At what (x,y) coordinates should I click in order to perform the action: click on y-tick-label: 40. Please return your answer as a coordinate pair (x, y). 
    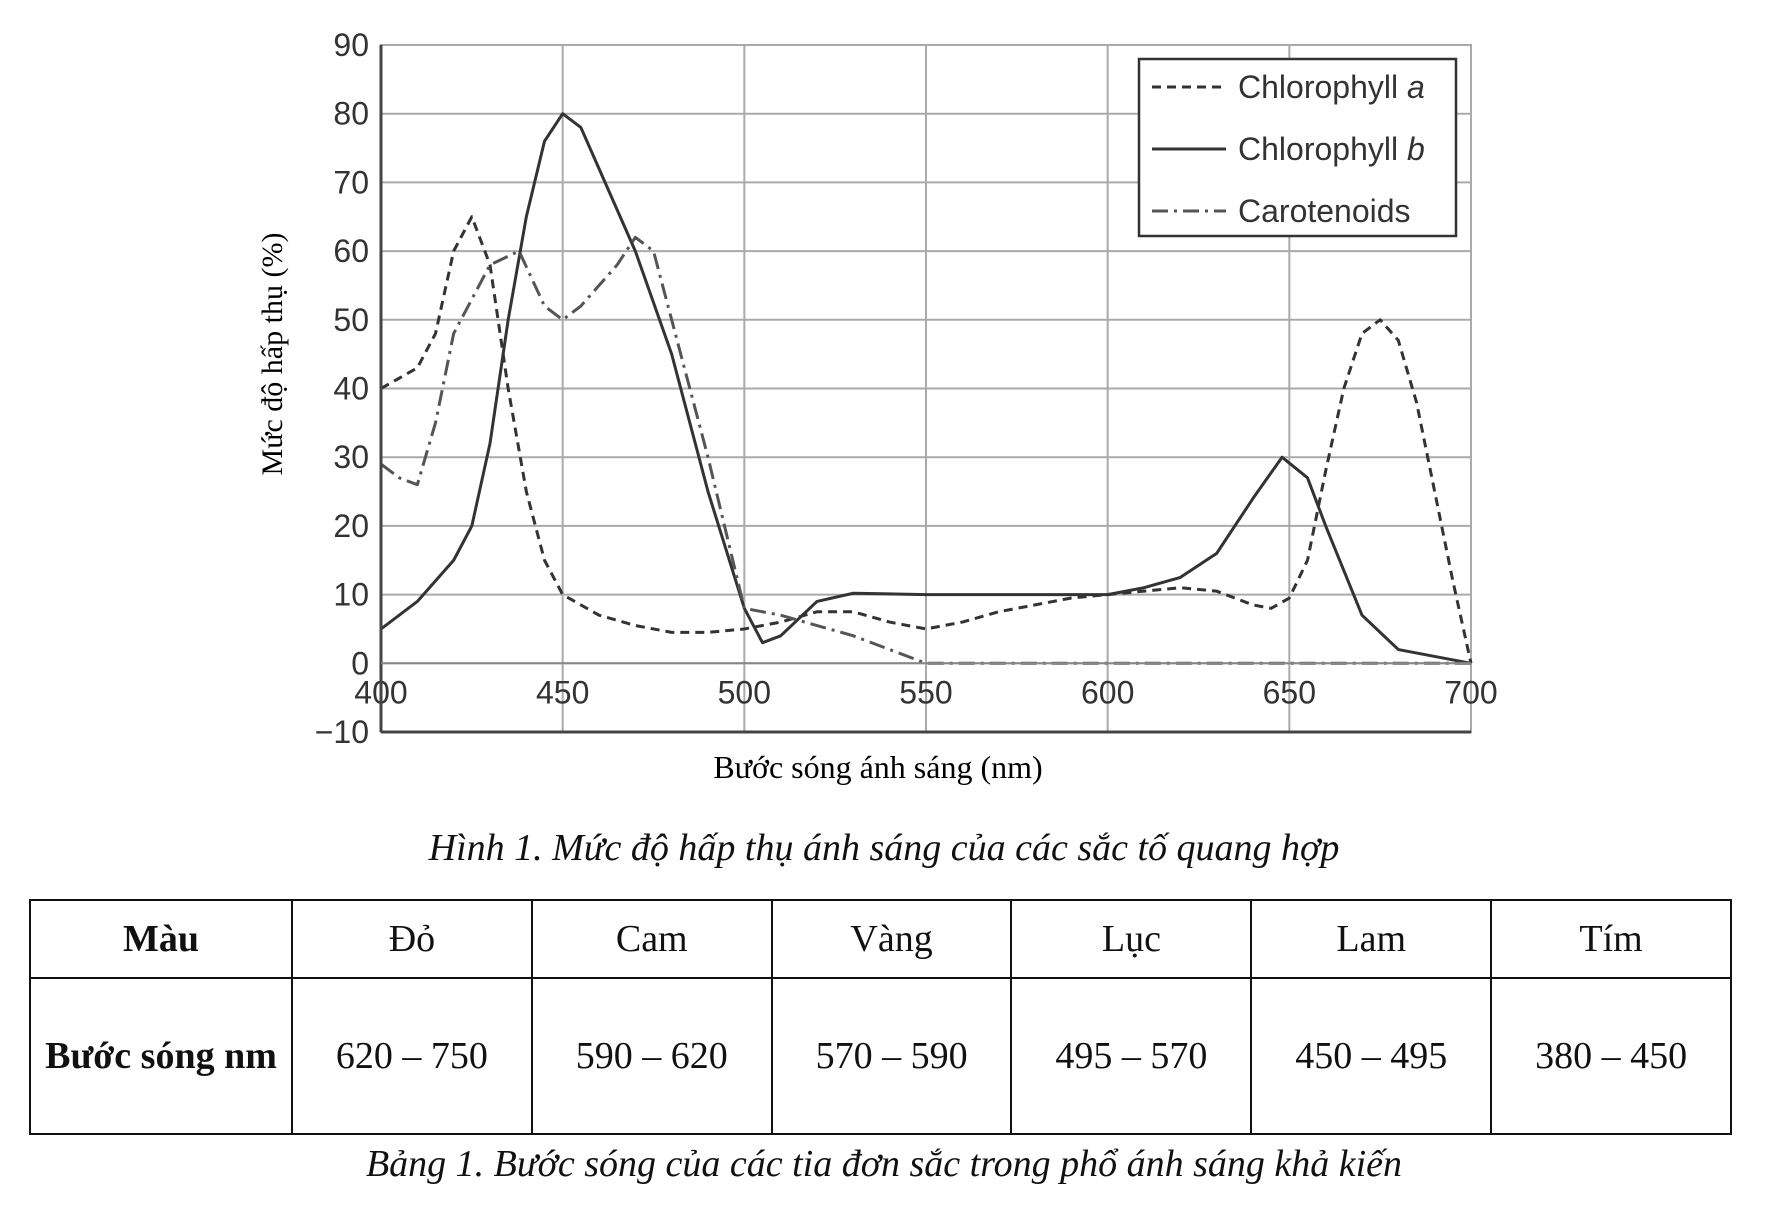
    Looking at the image, I should click on (351, 389).